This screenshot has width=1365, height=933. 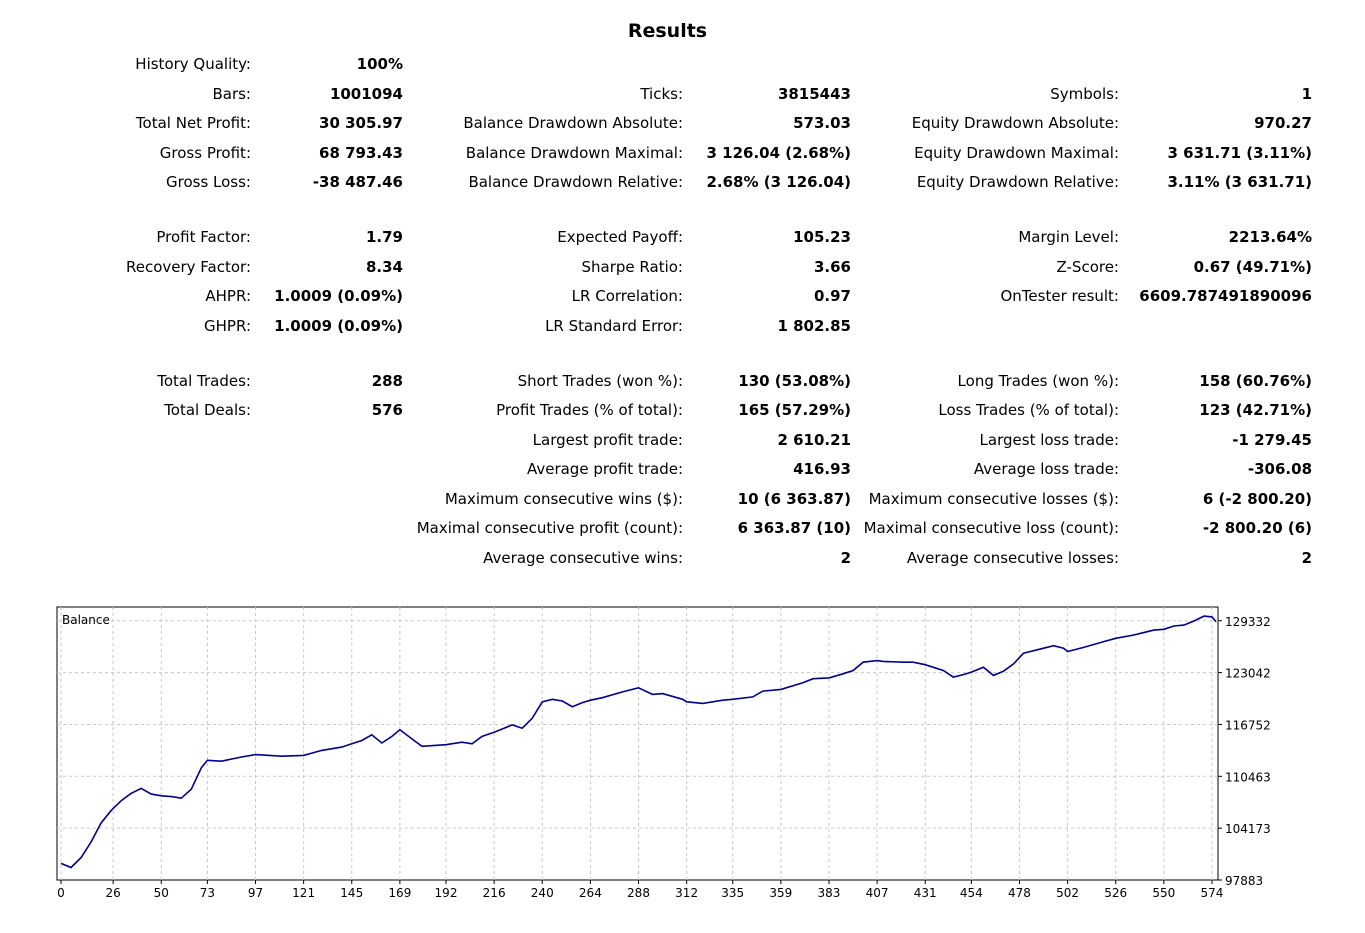 What do you see at coordinates (590, 893) in the screenshot?
I see `x-tick-label: 264` at bounding box center [590, 893].